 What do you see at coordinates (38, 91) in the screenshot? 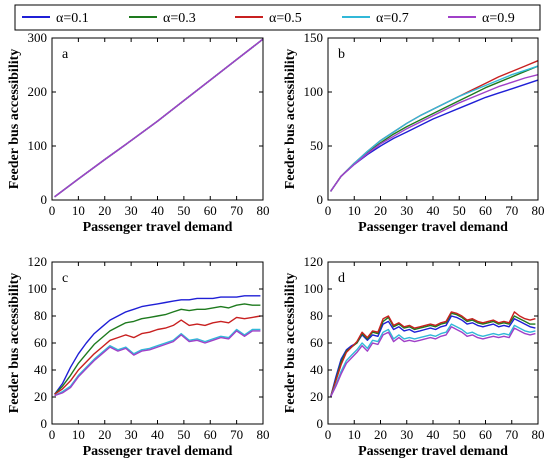
I see `y-tick-label: 200` at bounding box center [38, 91].